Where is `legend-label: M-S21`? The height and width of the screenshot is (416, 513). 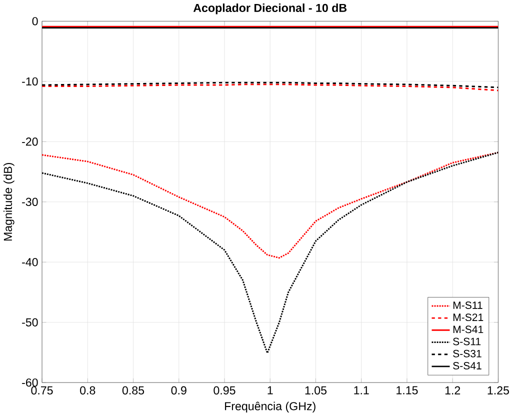
legend-label: M-S21 is located at coordinates (468, 318).